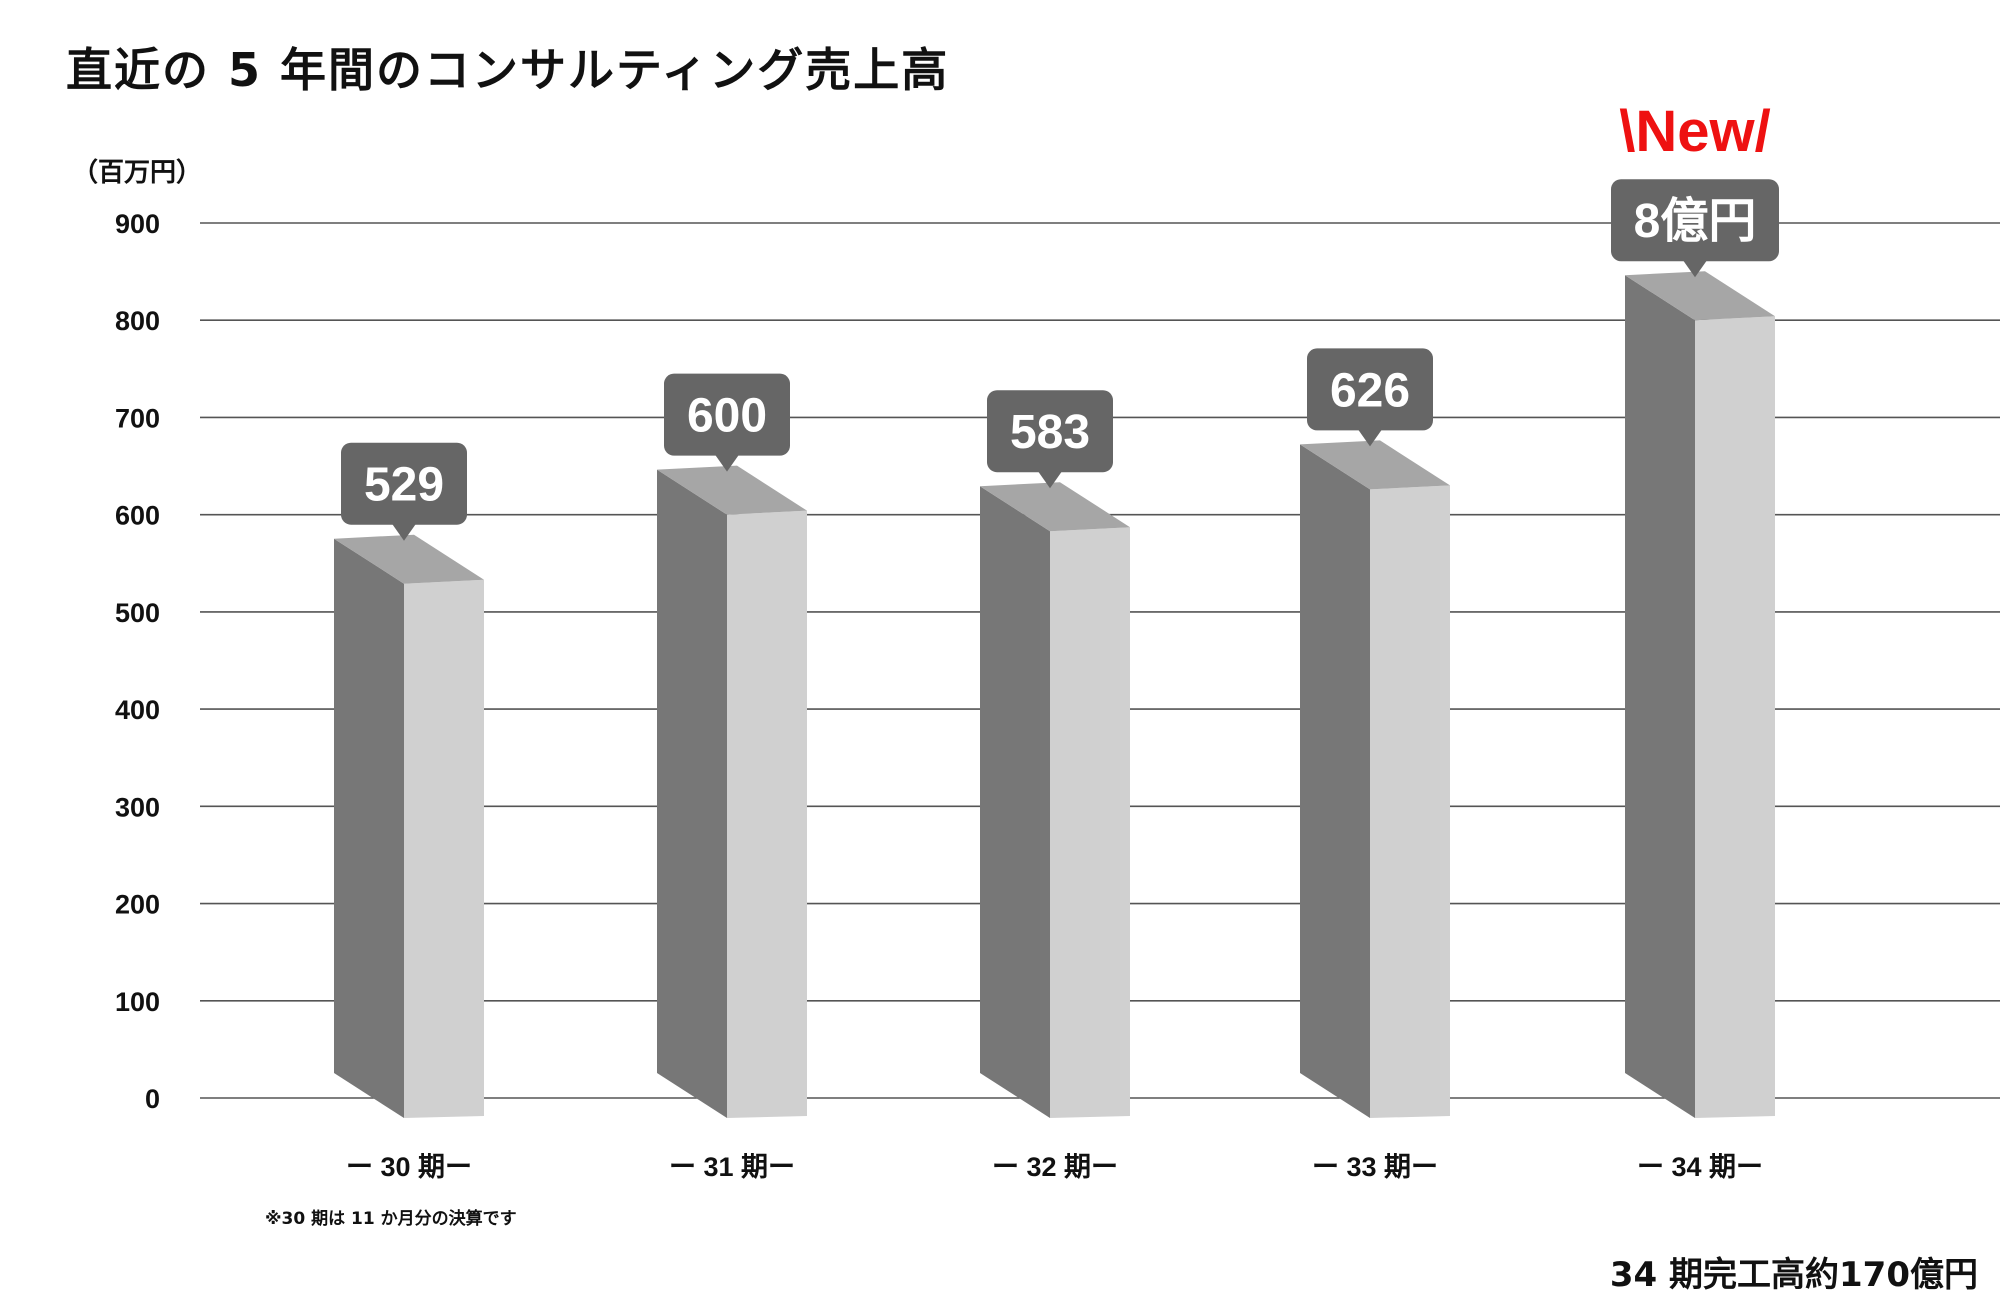 The image size is (2000, 1300). What do you see at coordinates (137, 807) in the screenshot?
I see `y-tick-label: 300` at bounding box center [137, 807].